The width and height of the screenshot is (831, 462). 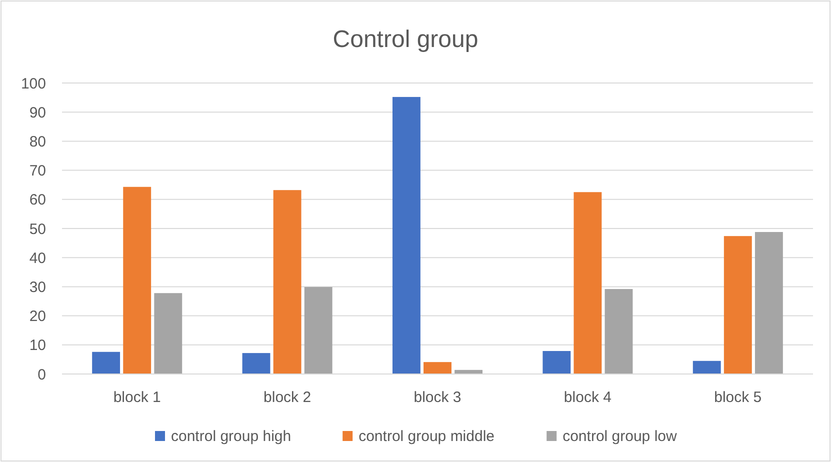 I want to click on x-tick-label: block 2, so click(x=288, y=397).